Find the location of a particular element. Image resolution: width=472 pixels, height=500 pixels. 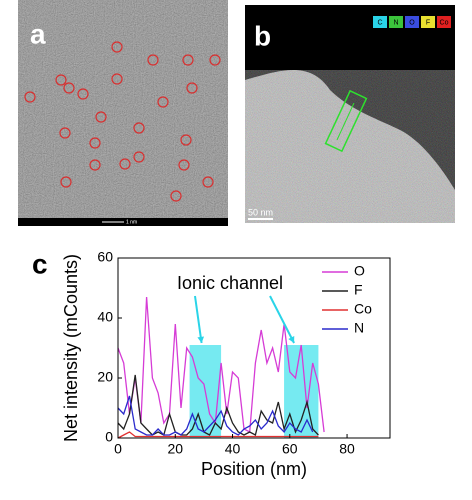

panel-label: b is located at coordinates (262, 35).